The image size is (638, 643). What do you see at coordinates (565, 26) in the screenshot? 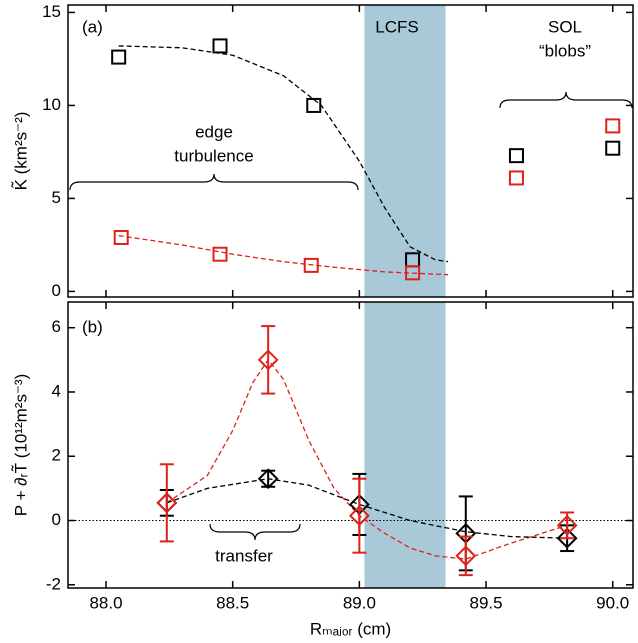
I see `annotation: SOL` at bounding box center [565, 26].